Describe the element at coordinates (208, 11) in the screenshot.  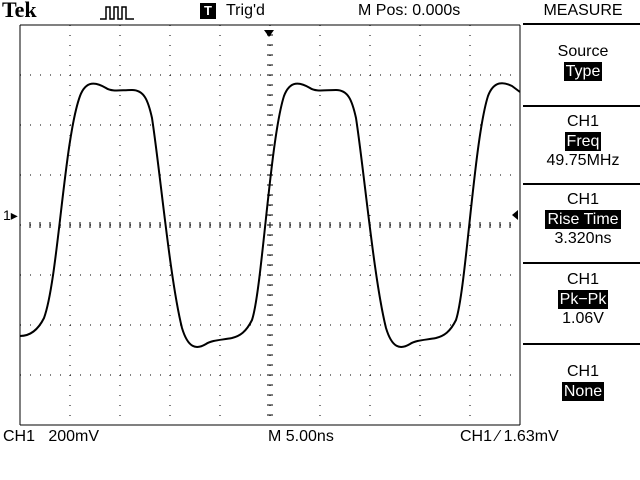
I see `trigger-badge: T` at that location.